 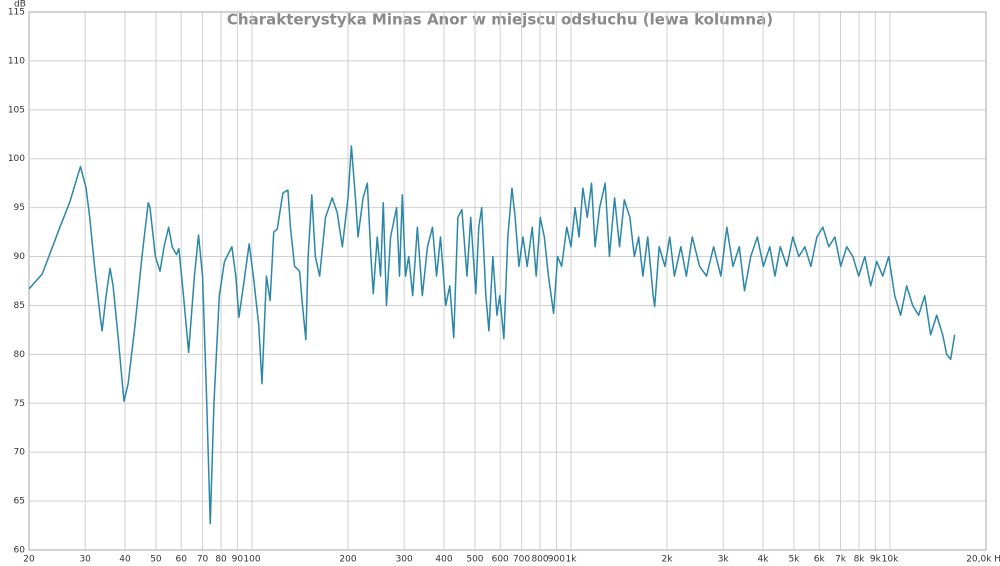 I want to click on y-tick-label: 100, so click(x=16, y=159).